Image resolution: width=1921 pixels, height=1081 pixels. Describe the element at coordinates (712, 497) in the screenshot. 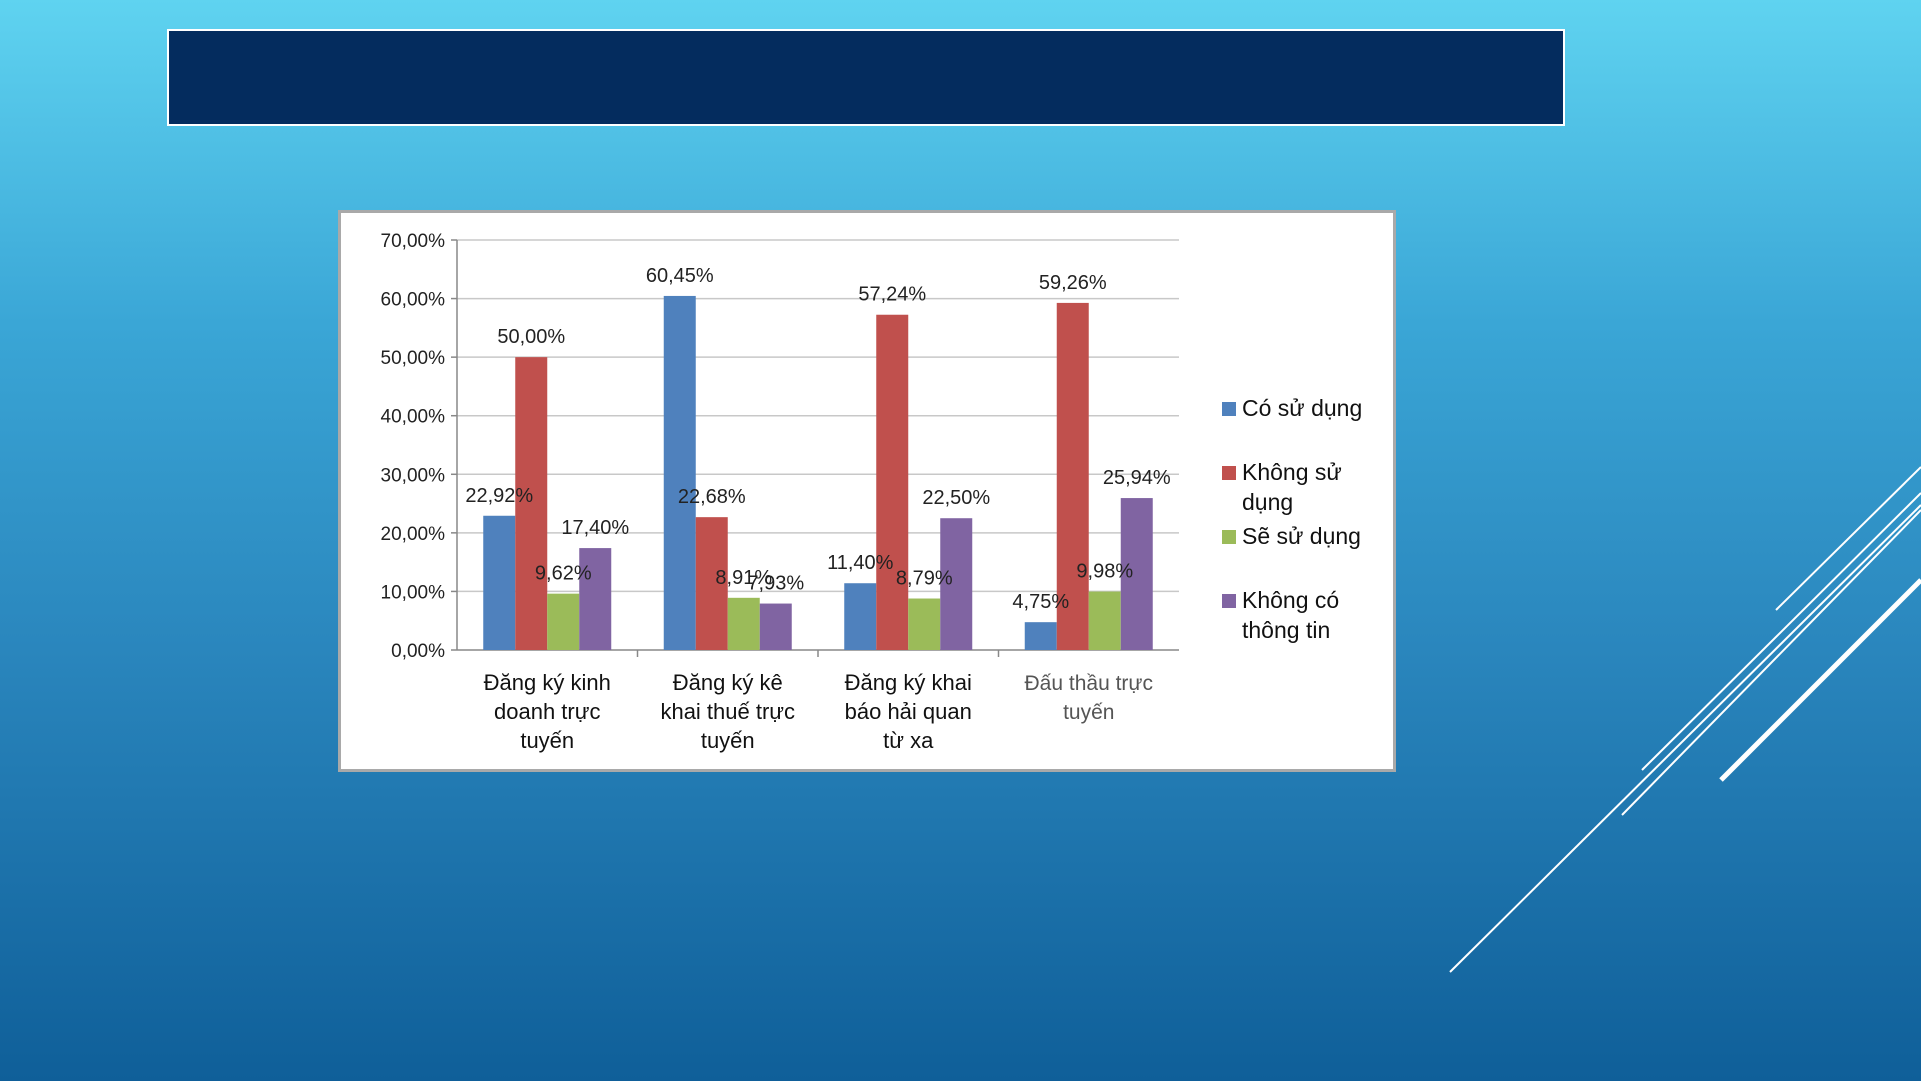

I see `data-label: 22,68%` at that location.